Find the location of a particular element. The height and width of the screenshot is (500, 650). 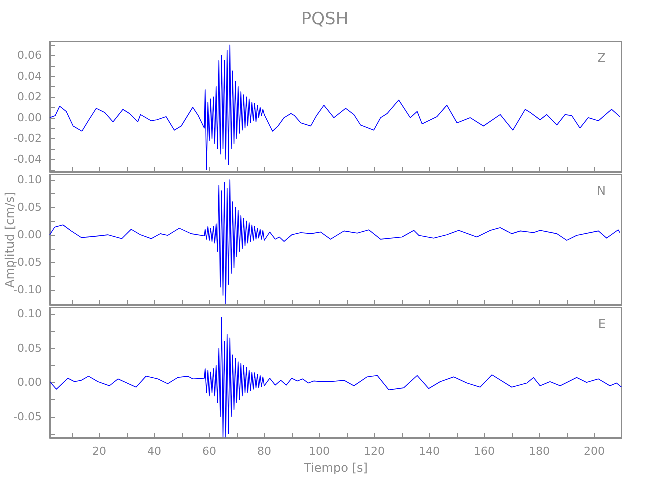

x-tick-label: 100 is located at coordinates (319, 451).